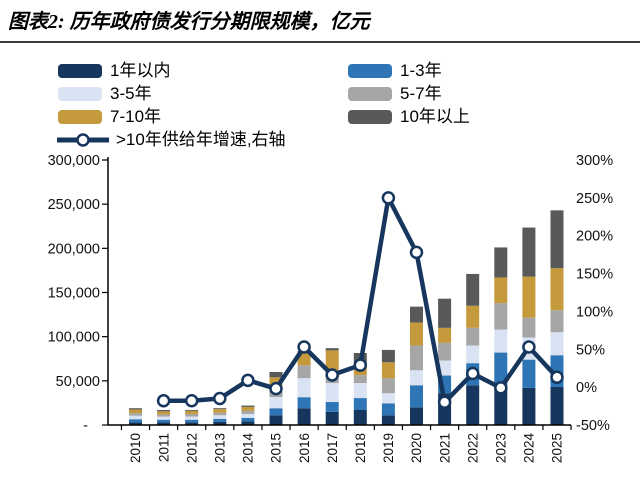 The width and height of the screenshot is (640, 496). Describe the element at coordinates (332, 448) in the screenshot. I see `x-tick-label: 2017` at that location.